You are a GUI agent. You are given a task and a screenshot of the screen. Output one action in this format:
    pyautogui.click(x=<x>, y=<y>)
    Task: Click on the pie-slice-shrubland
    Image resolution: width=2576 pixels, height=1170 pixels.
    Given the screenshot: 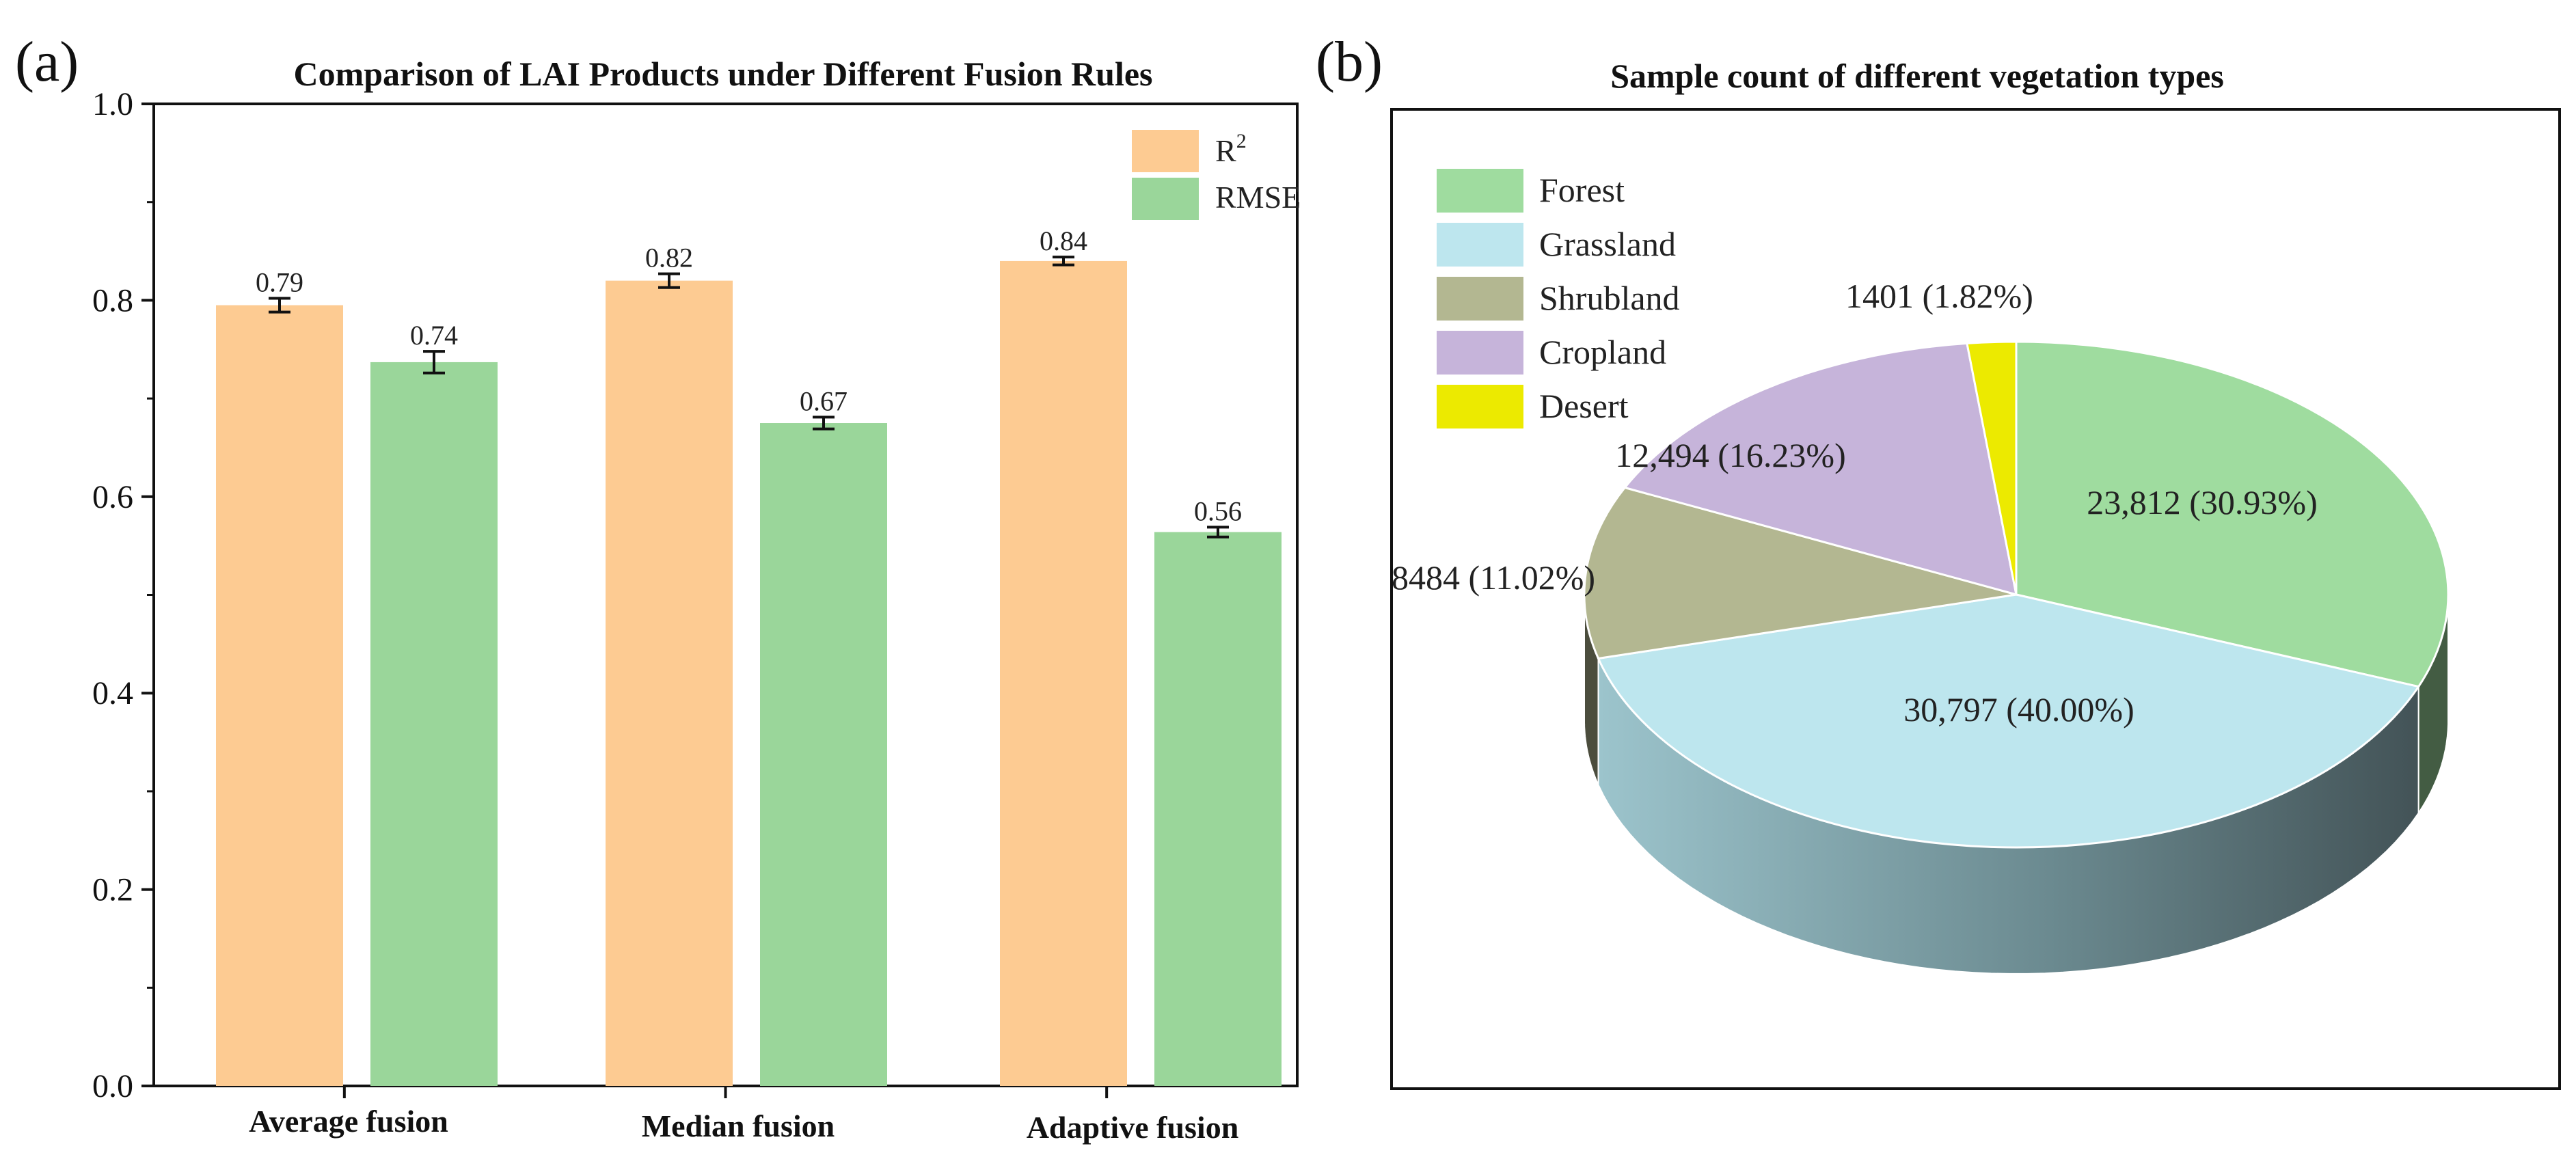 What is the action you would take?
    pyautogui.click(x=1800, y=573)
    